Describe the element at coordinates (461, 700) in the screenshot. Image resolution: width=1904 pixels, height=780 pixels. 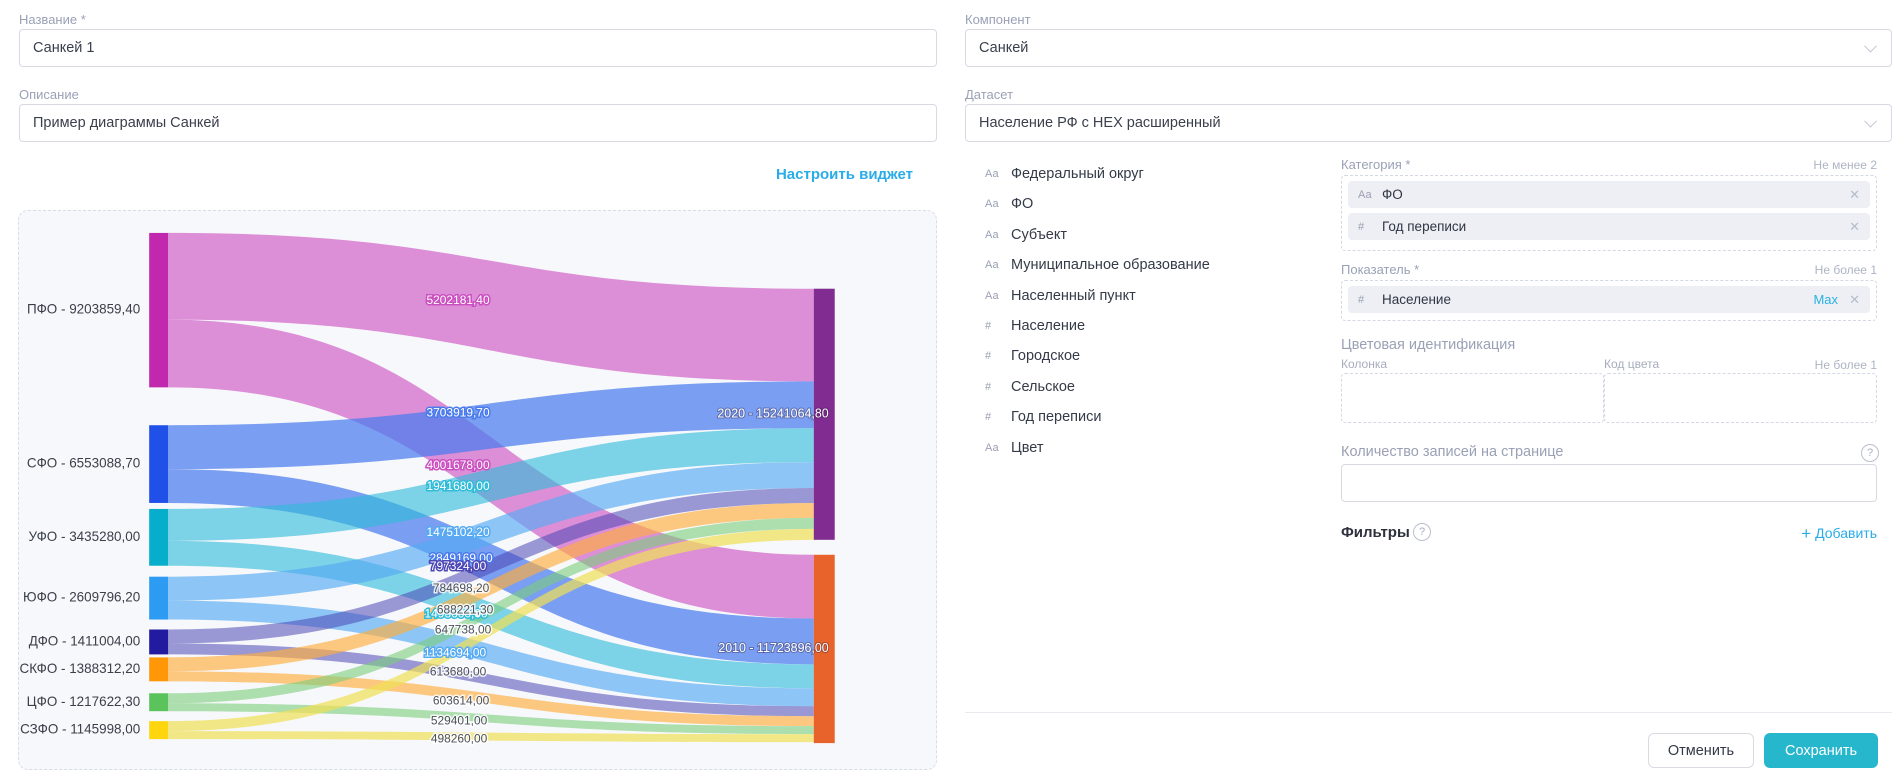
I see `sankey-link-label: 603614,00` at that location.